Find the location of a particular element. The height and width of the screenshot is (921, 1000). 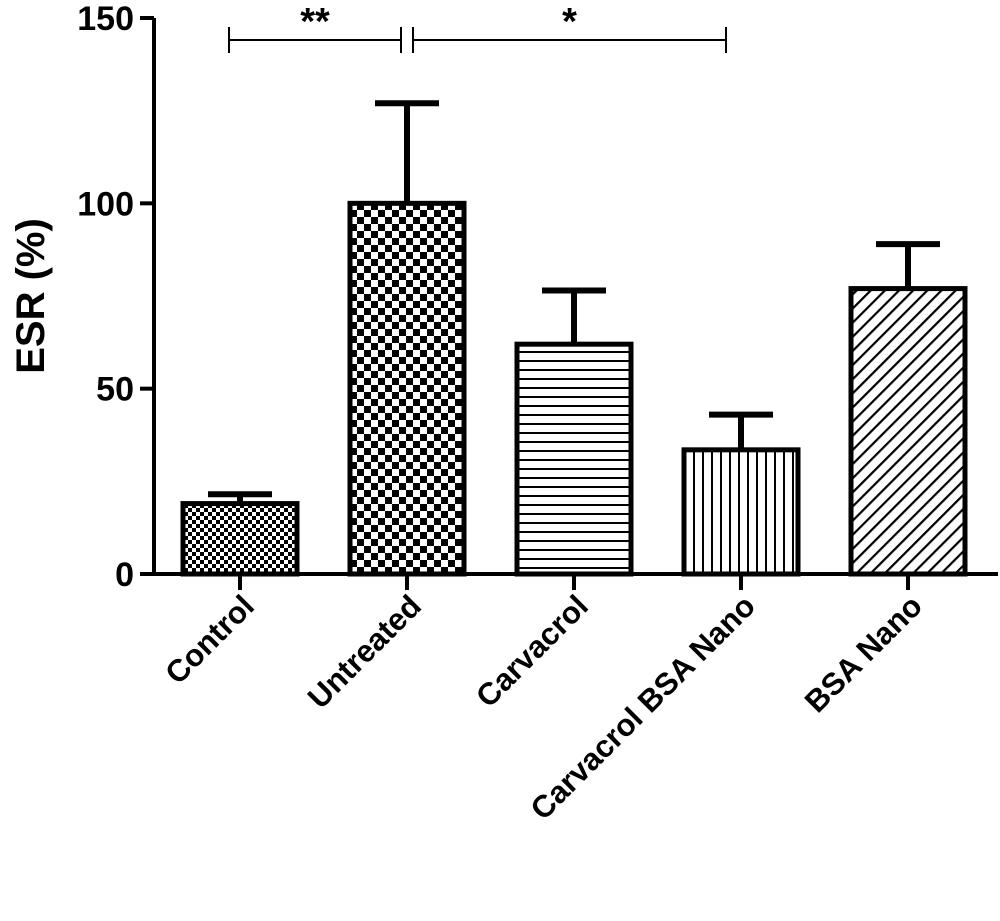

bar-carvacrol-bsa-nano is located at coordinates (741, 512).